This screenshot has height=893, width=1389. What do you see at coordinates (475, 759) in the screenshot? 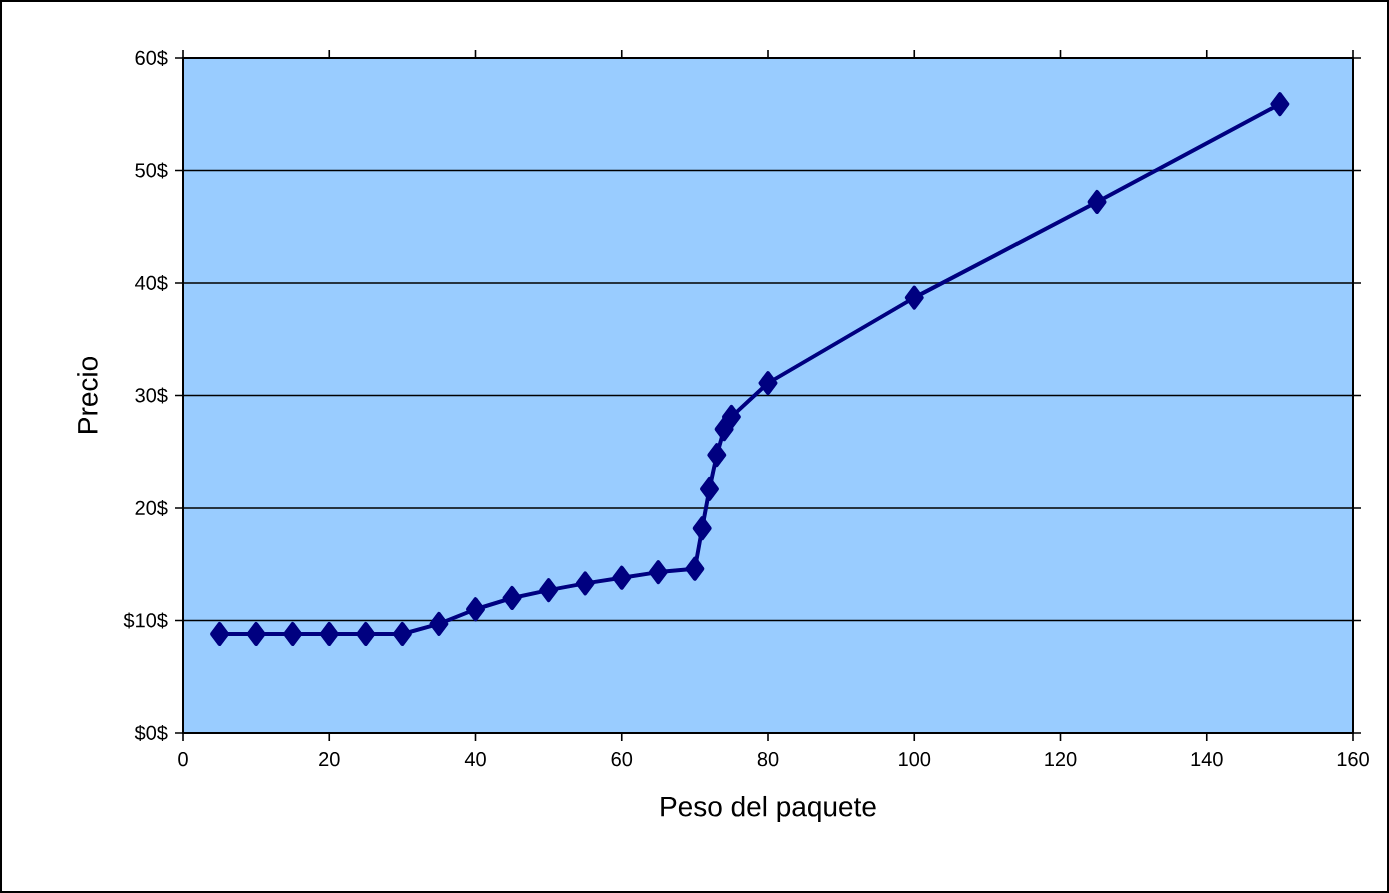
I see `x-tick-label: 40` at bounding box center [475, 759].